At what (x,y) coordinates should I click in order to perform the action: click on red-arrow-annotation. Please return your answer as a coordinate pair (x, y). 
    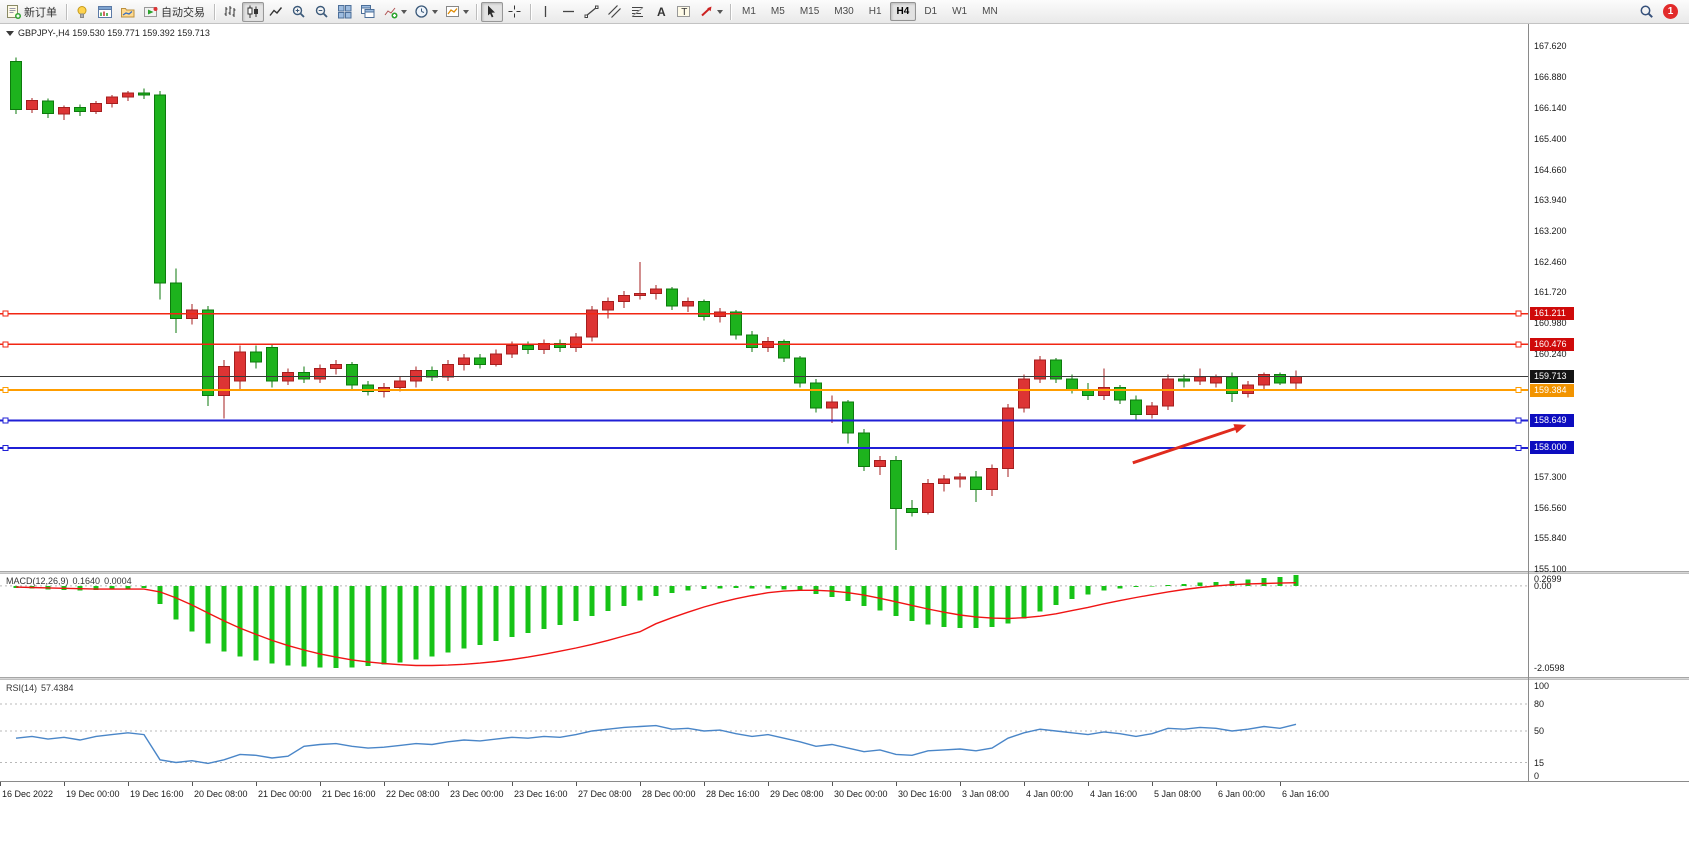
    Looking at the image, I should click on (1189, 444).